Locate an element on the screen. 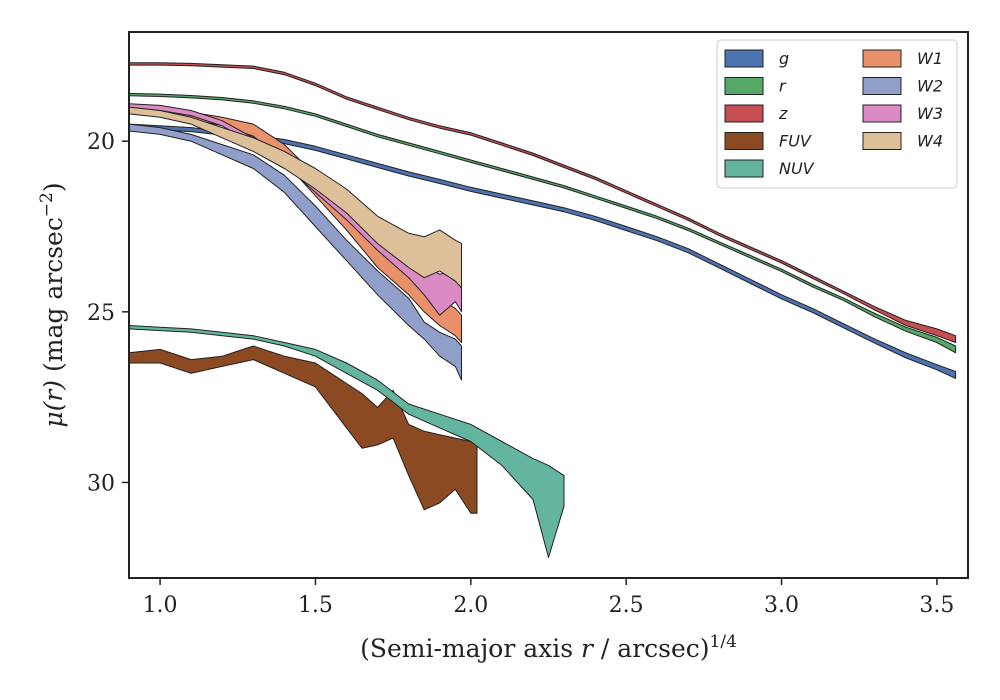 This screenshot has height=700, width=1000. legend-swatch-fuv is located at coordinates (744, 141).